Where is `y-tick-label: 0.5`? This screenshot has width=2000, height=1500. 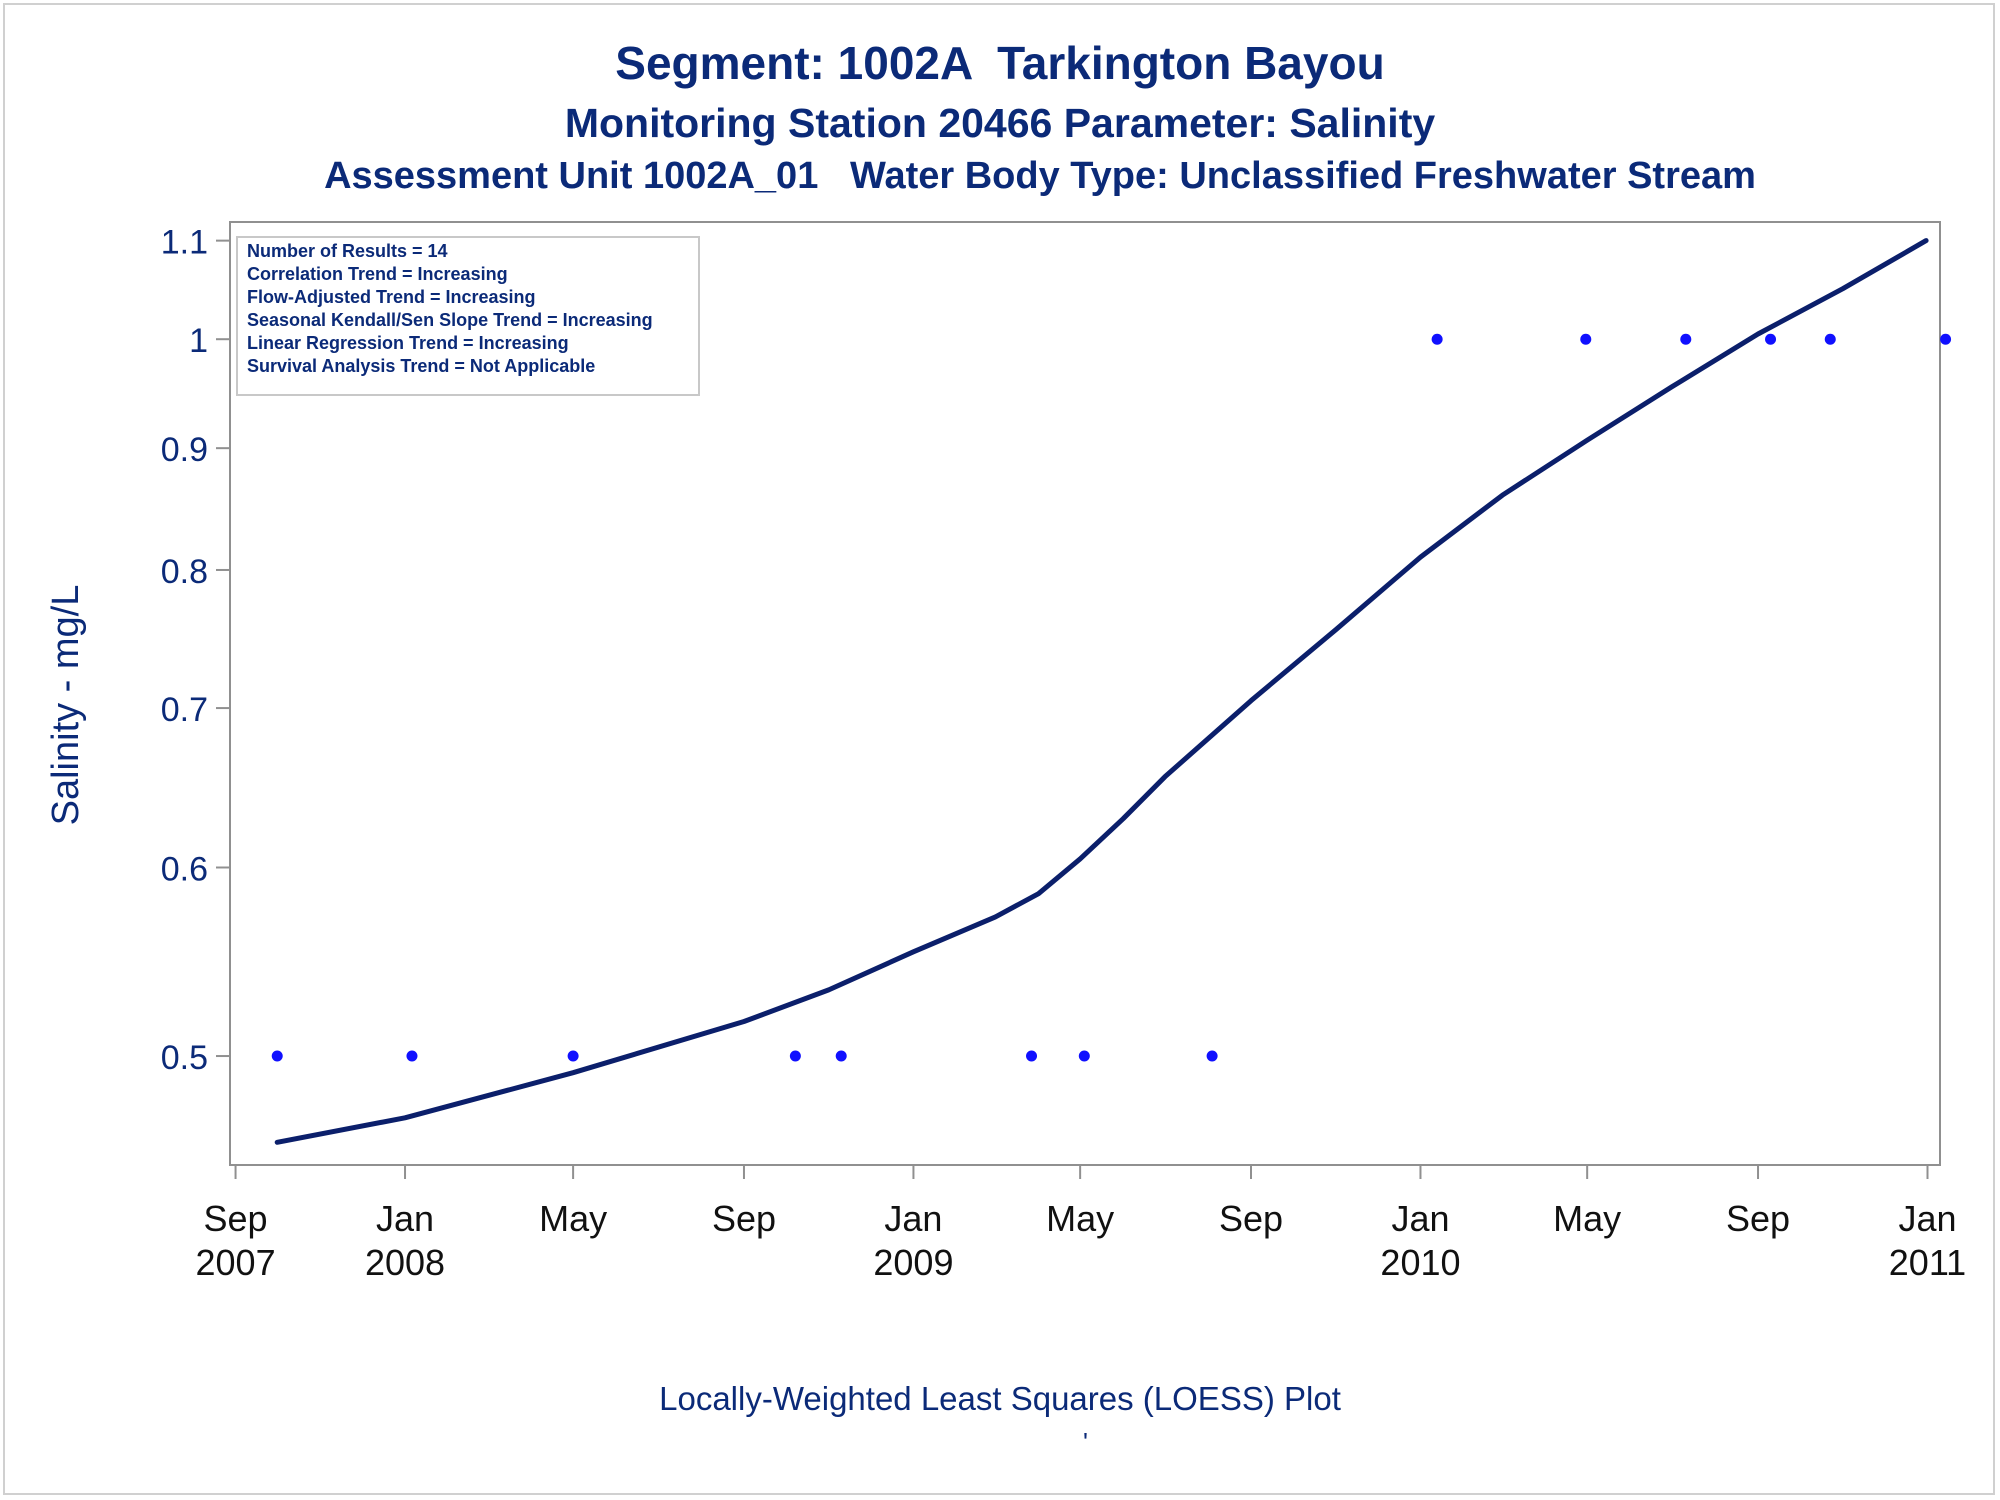
y-tick-label: 0.5 is located at coordinates (184, 1058).